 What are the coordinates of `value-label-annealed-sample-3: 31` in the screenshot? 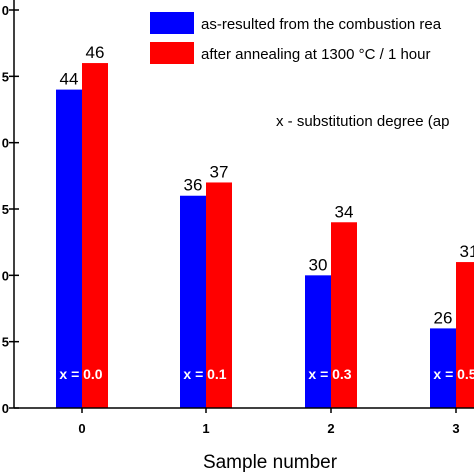 It's located at (467, 251).